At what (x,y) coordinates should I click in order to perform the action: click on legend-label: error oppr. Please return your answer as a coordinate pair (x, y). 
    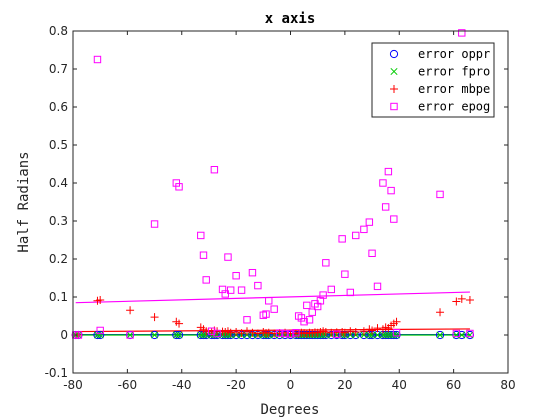
    Looking at the image, I should click on (454, 54).